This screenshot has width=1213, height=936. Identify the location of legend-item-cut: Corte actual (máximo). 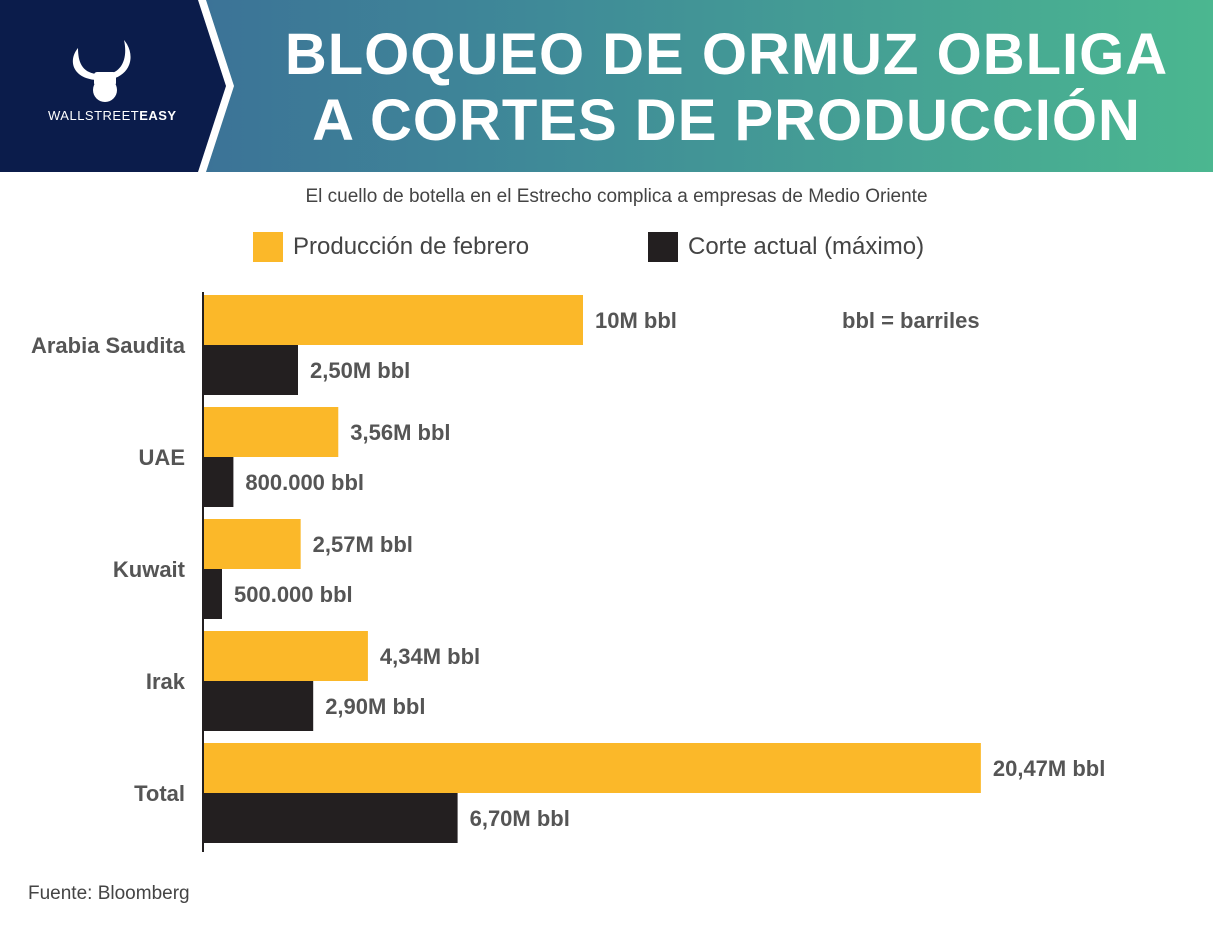
(786, 247).